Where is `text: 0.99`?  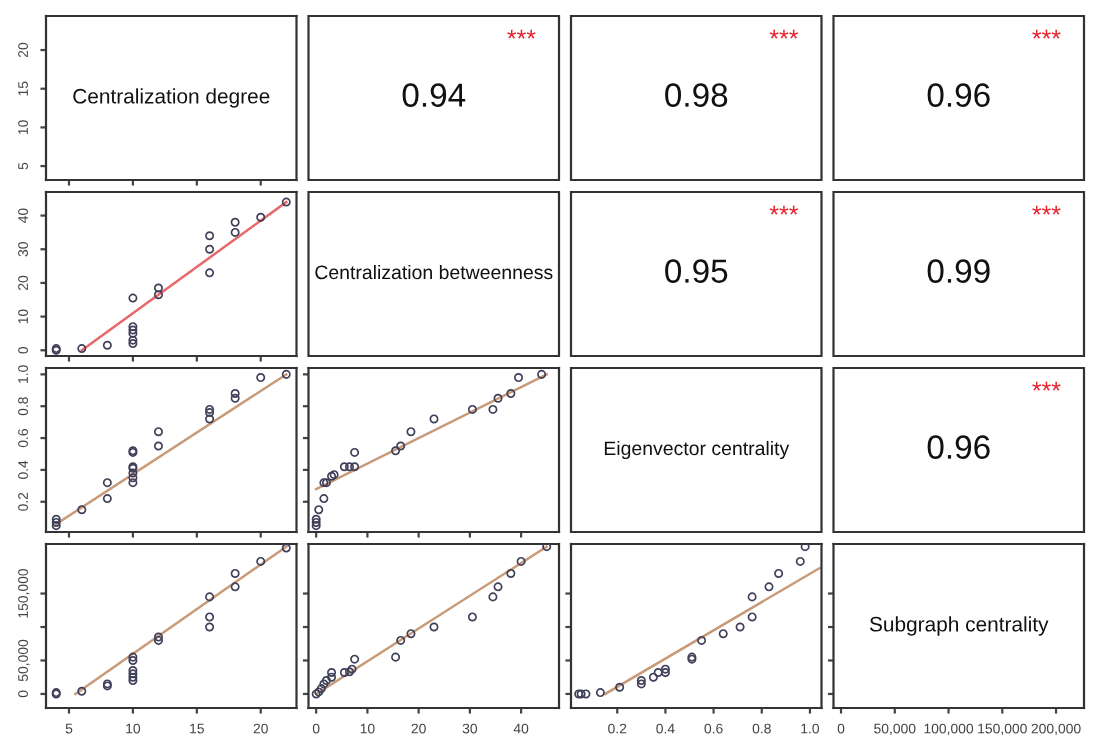 text: 0.99 is located at coordinates (958, 271).